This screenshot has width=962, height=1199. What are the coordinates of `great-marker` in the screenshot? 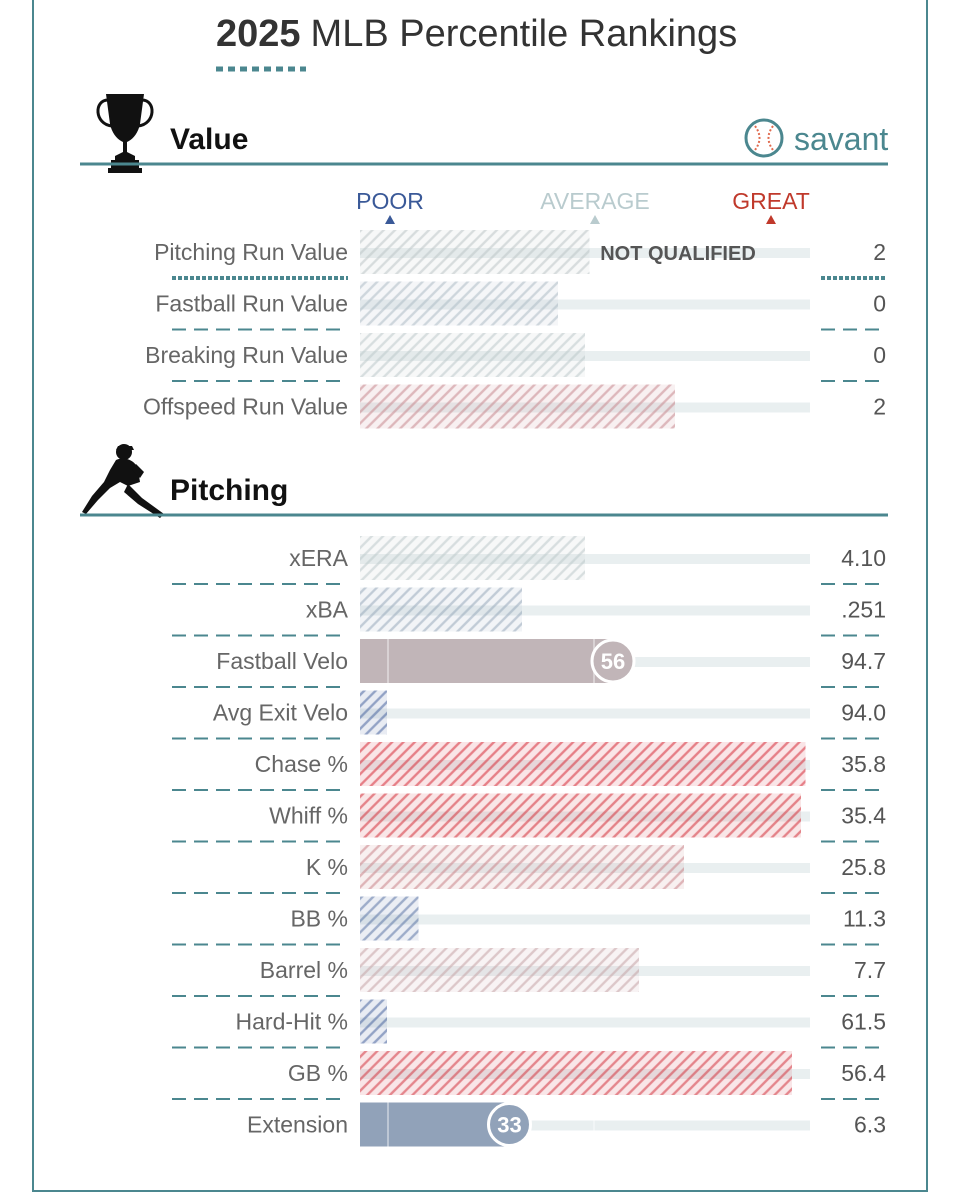 It's located at (771, 219).